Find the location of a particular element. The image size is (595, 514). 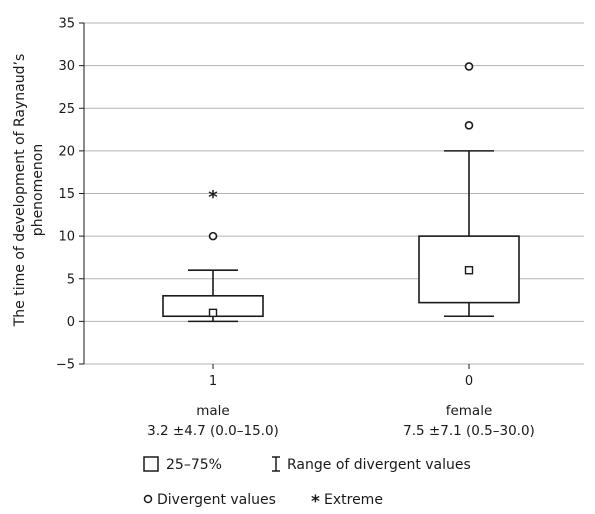

legend-box-label: 25–75% is located at coordinates (194, 465).